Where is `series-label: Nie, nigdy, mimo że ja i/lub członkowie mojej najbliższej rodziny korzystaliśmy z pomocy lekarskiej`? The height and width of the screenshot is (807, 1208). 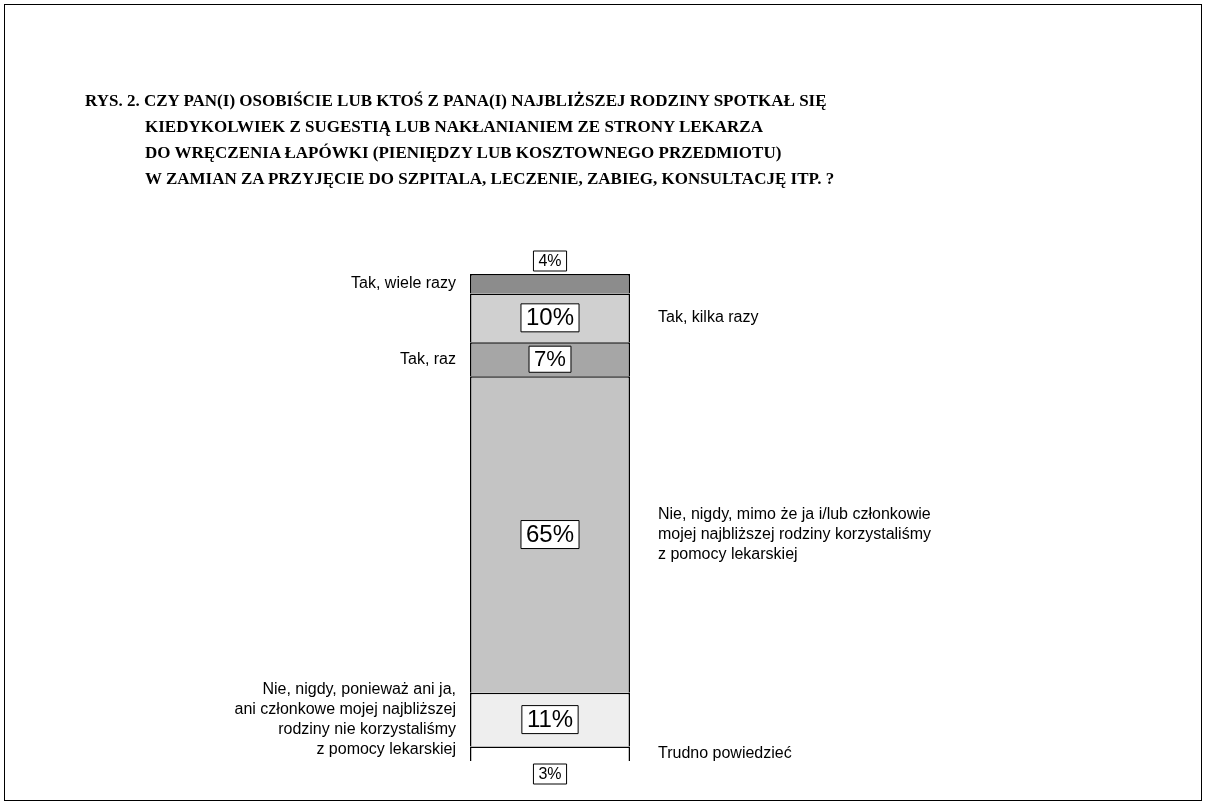
series-label: Nie, nigdy, mimo że ja i/lub członkowie mojej najbliższej rodziny korzystaliśmy z pomocy lekarskiej is located at coordinates (794, 533).